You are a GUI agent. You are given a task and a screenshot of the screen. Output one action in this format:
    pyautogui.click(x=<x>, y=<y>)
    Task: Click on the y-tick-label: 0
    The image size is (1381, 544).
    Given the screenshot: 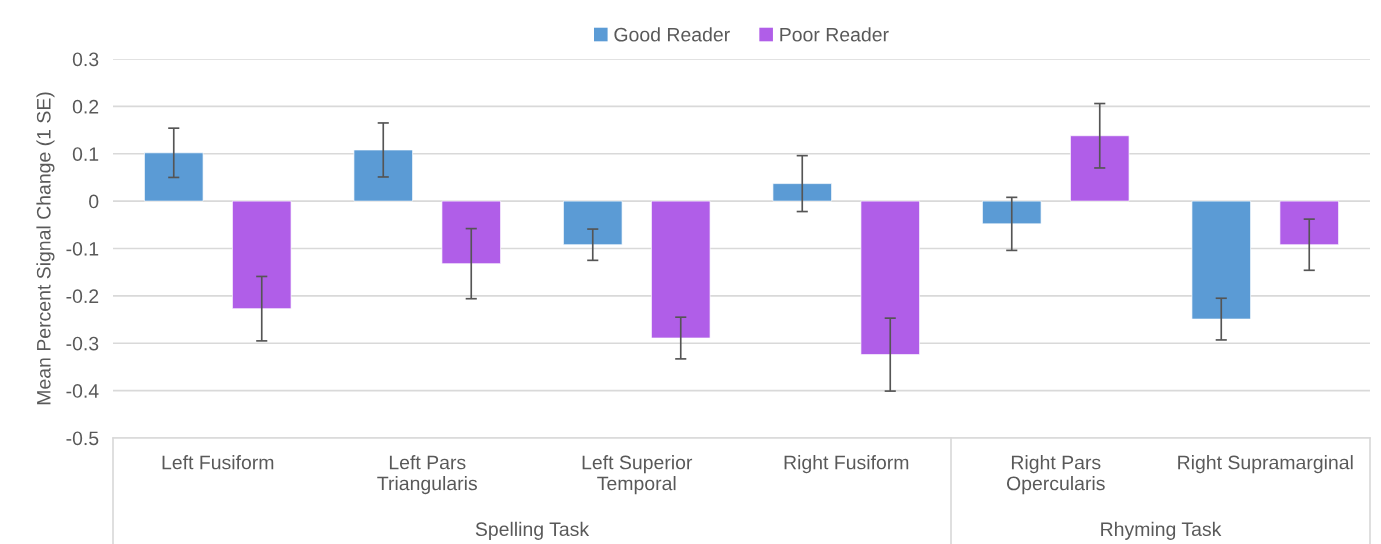 What is the action you would take?
    pyautogui.click(x=94, y=201)
    